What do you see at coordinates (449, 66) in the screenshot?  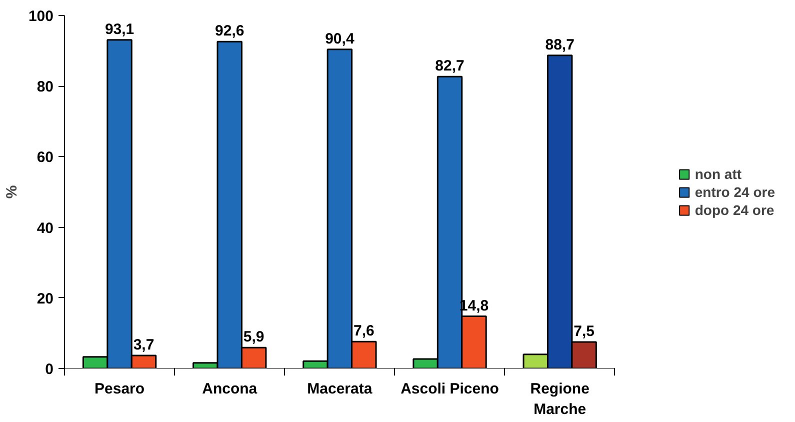 I see `data-label: 82,7` at bounding box center [449, 66].